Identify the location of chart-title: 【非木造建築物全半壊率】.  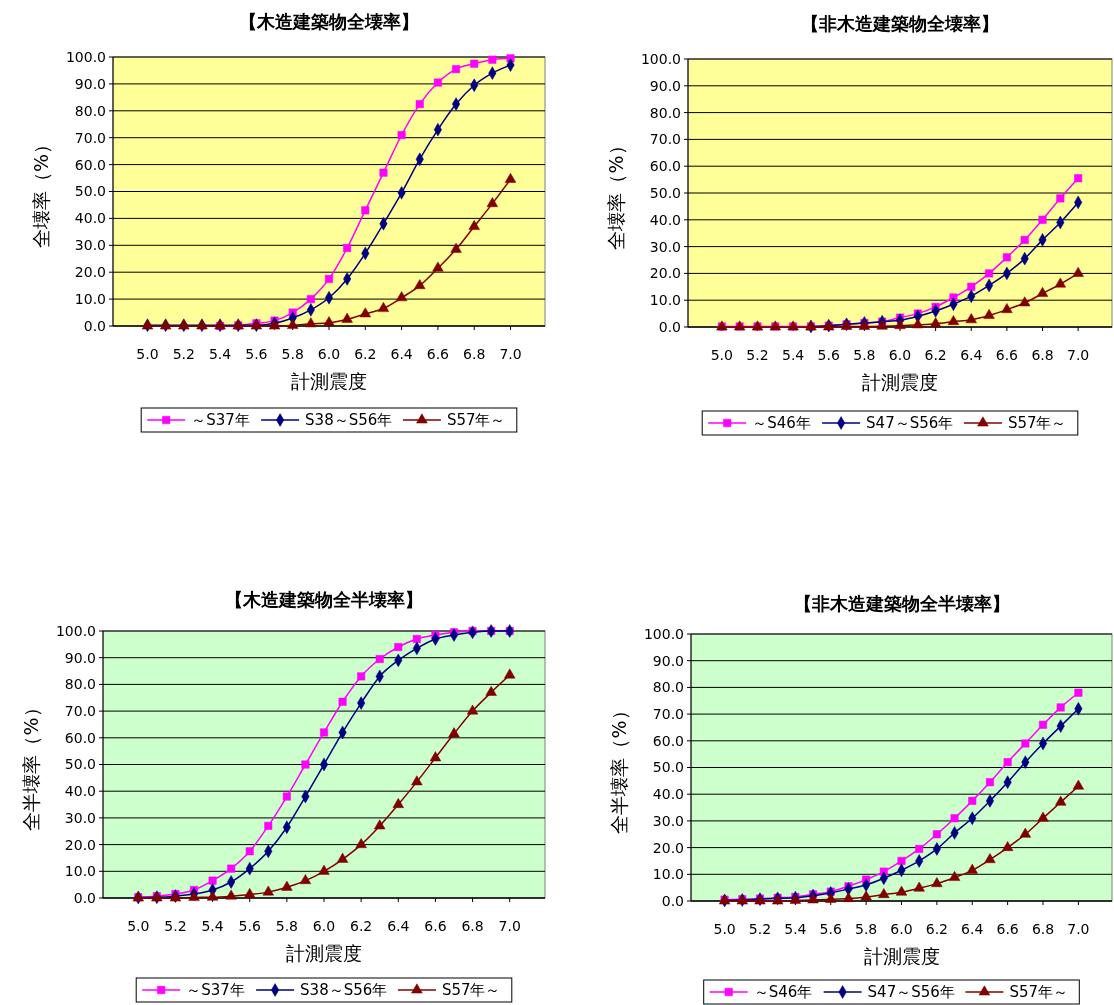
(901, 603).